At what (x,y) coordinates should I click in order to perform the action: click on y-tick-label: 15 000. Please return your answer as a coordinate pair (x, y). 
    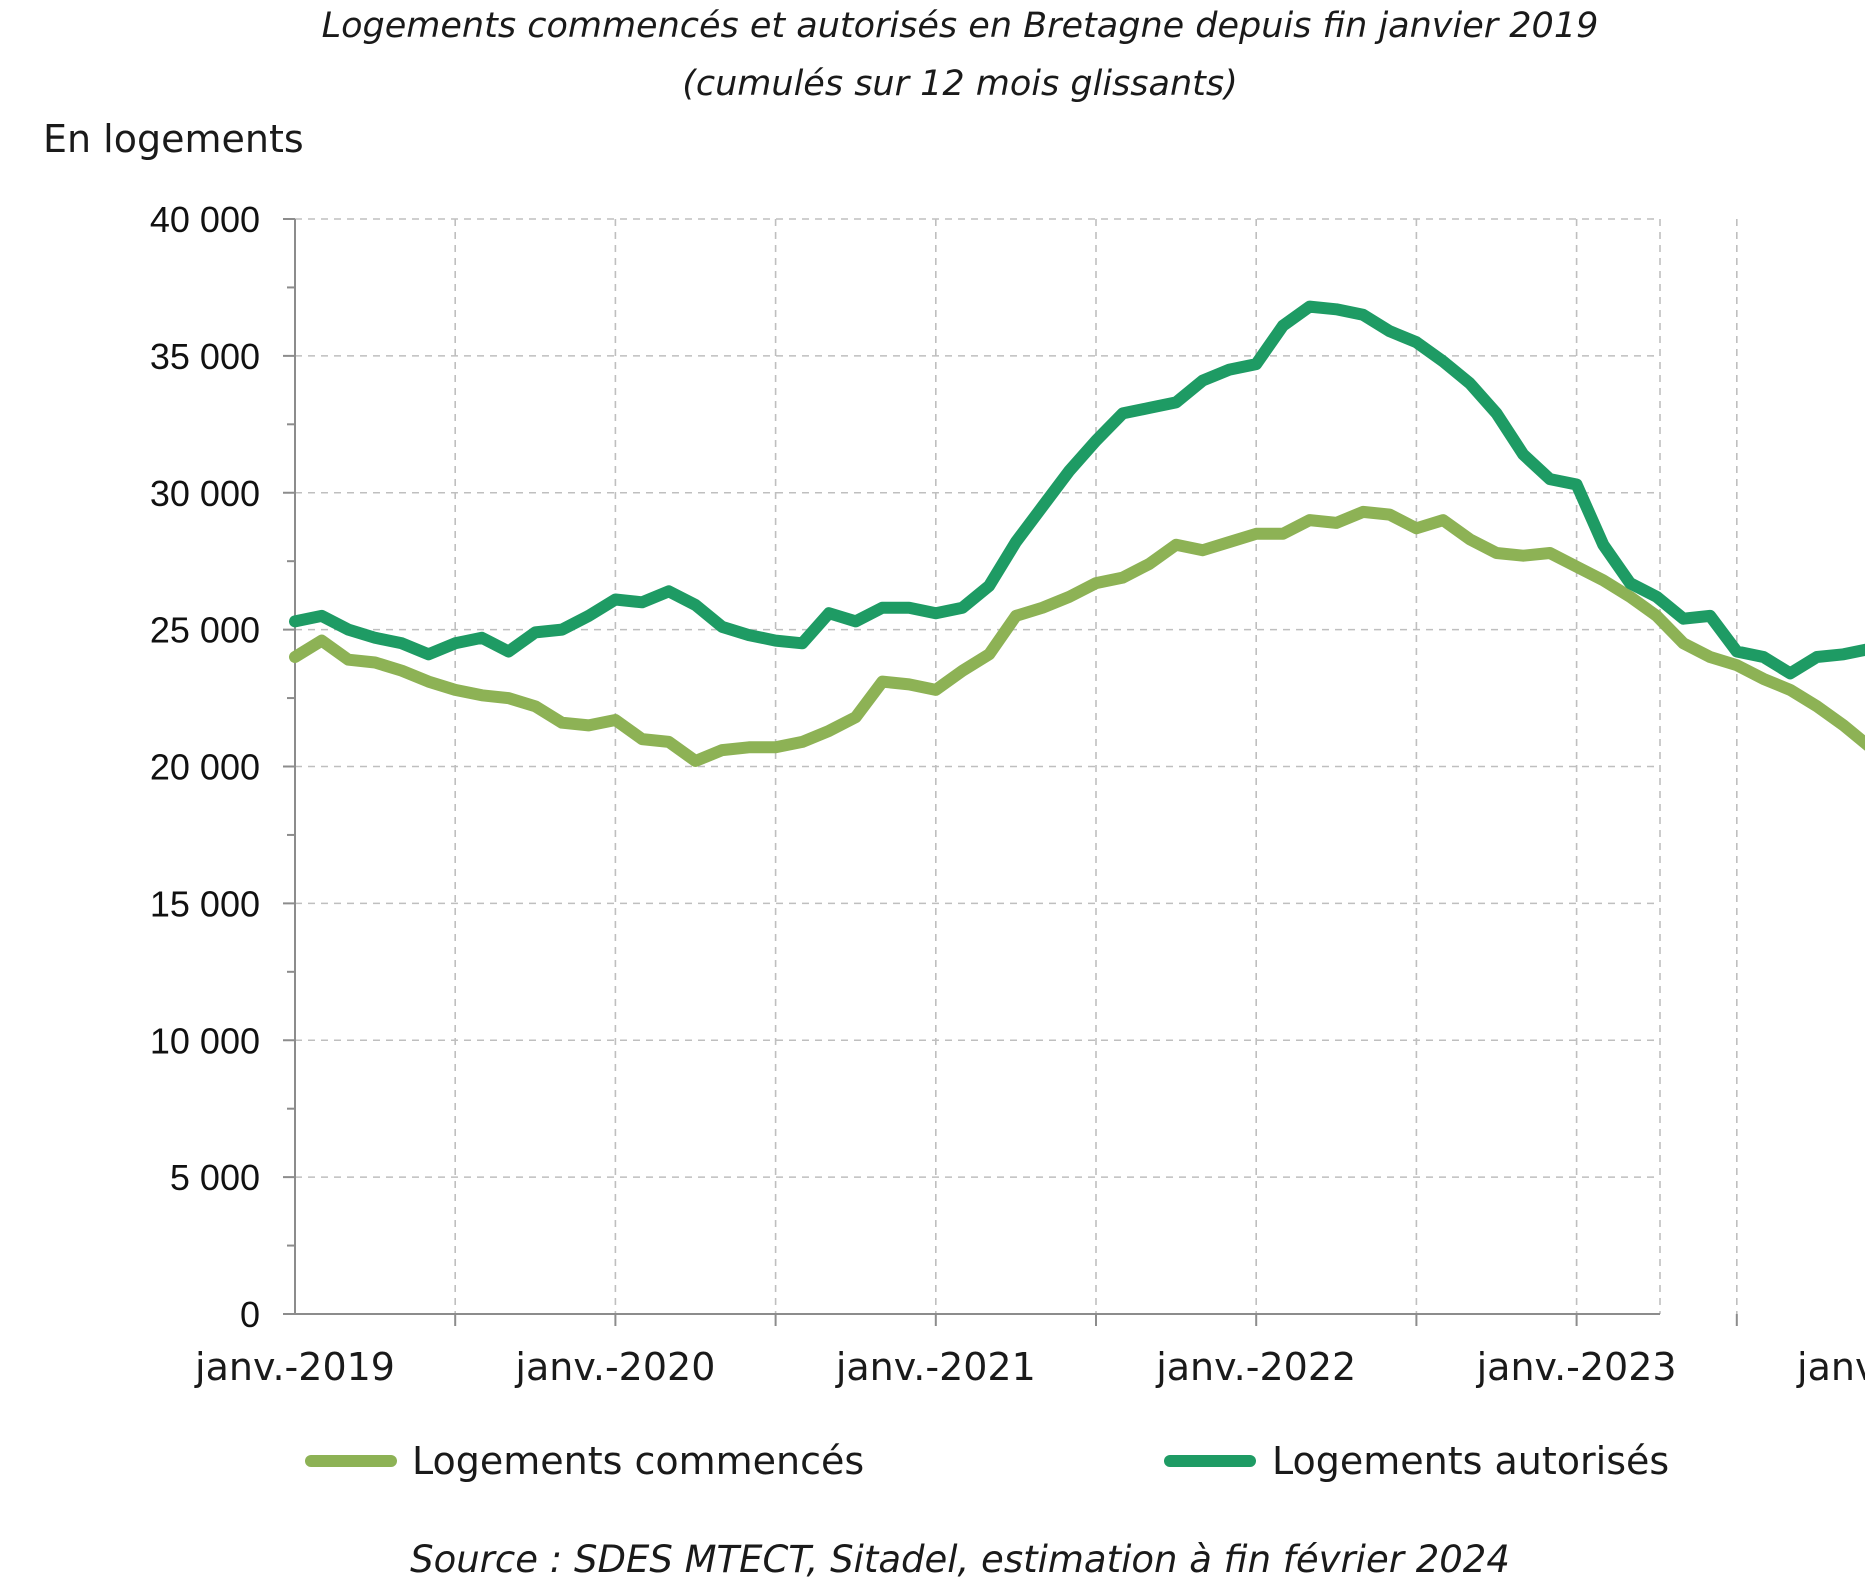
    Looking at the image, I should click on (205, 903).